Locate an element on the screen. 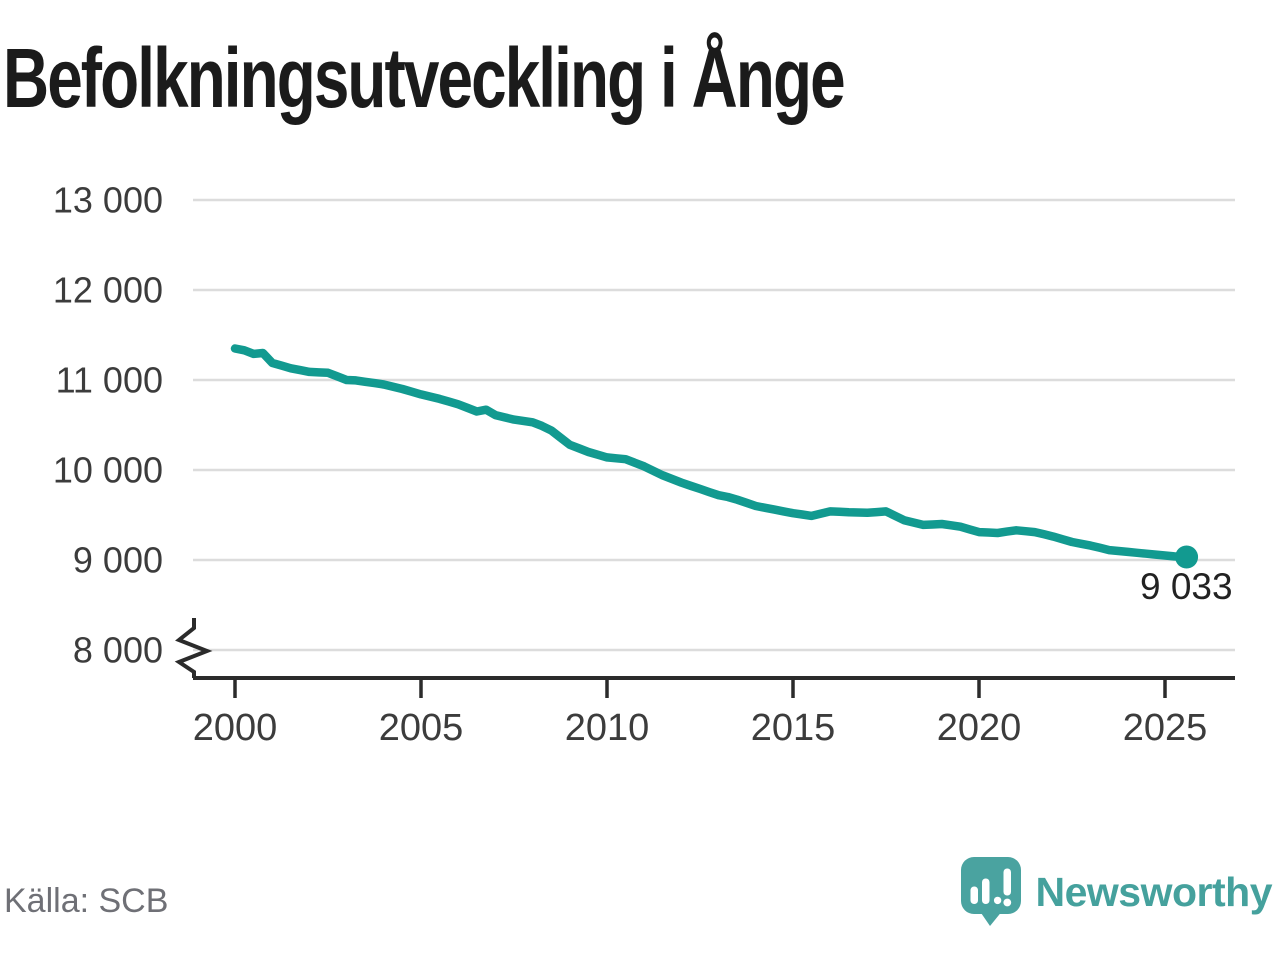 The width and height of the screenshot is (1280, 960). source-note: Källa: SCB is located at coordinates (86, 901).